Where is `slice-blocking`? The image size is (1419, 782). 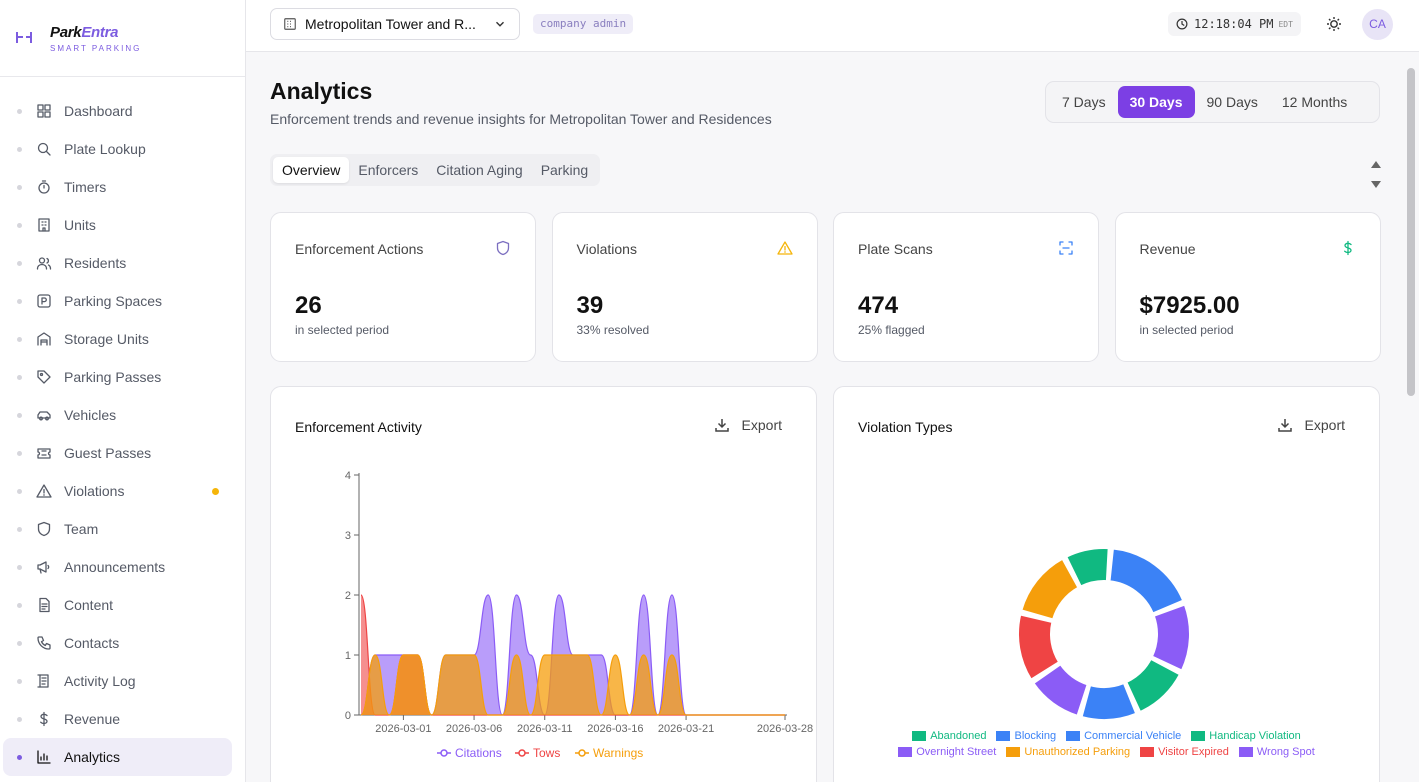 slice-blocking is located at coordinates (1146, 581).